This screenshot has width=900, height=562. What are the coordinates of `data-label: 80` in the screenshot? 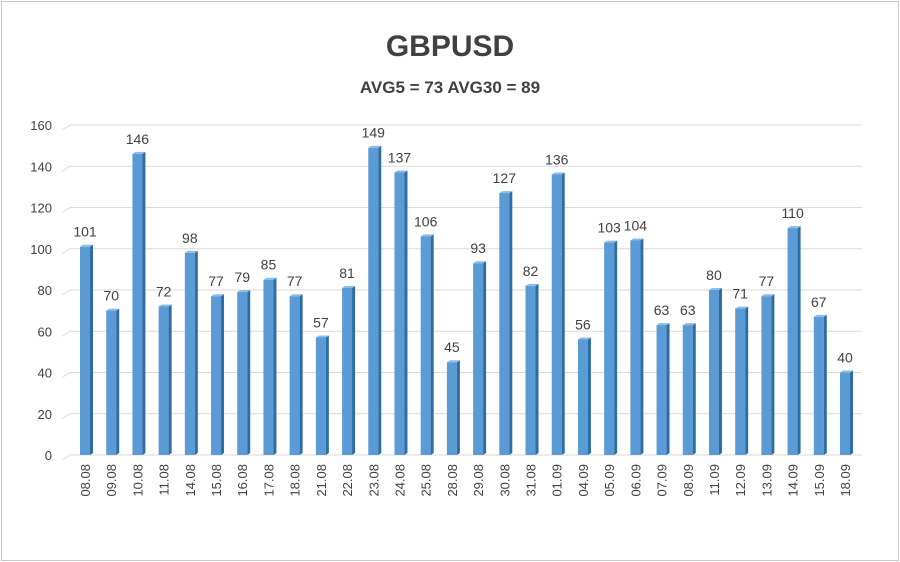 It's located at (714, 275).